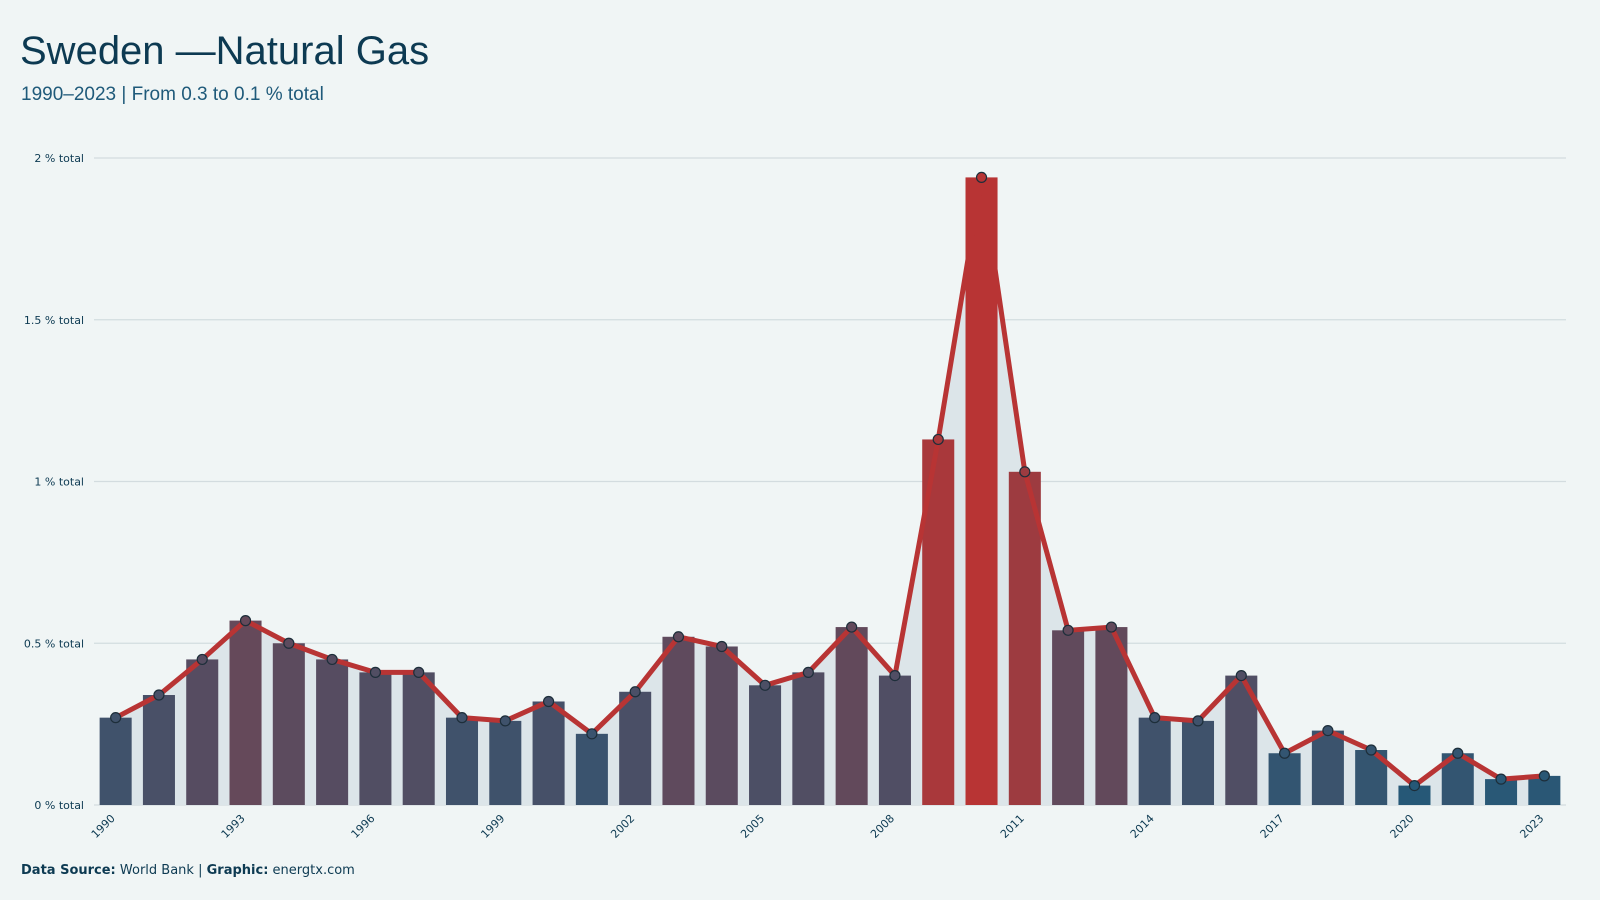  I want to click on x-tick-label: 2011, so click(1012, 826).